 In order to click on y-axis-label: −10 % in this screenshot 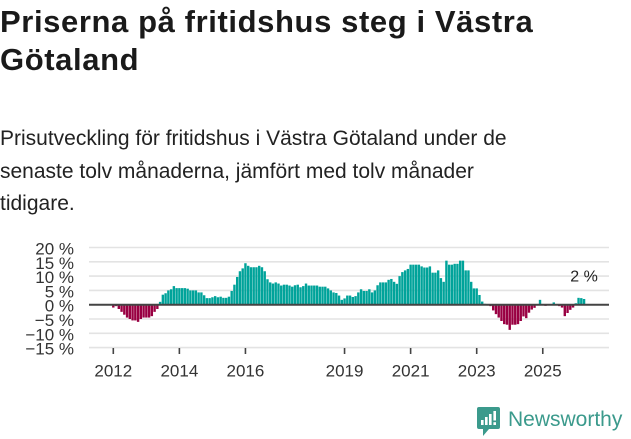, I will do `click(49, 334)`.